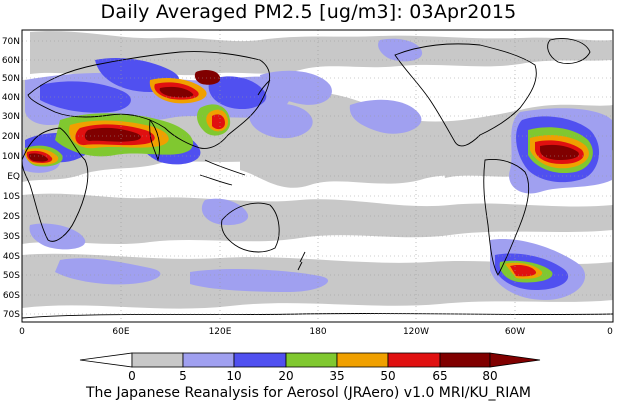  What do you see at coordinates (11, 61) in the screenshot?
I see `lat-label: 60N` at bounding box center [11, 61].